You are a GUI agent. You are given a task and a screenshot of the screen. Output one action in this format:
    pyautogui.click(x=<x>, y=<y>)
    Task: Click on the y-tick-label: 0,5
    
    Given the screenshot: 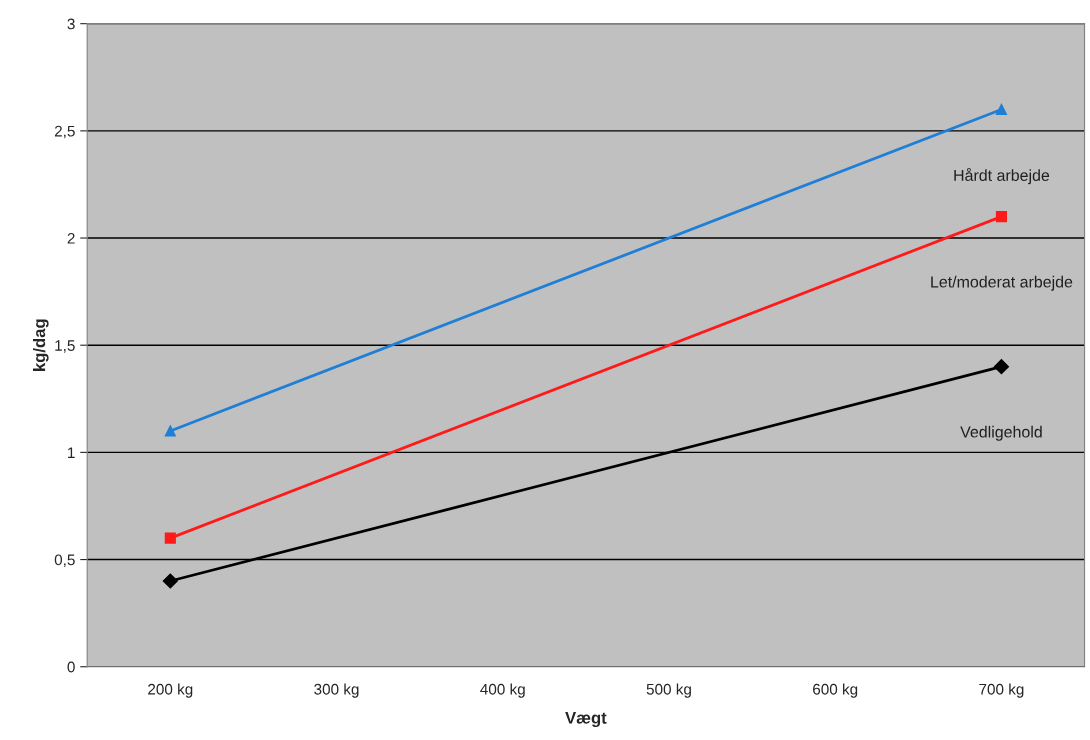 What is the action you would take?
    pyautogui.click(x=64, y=561)
    